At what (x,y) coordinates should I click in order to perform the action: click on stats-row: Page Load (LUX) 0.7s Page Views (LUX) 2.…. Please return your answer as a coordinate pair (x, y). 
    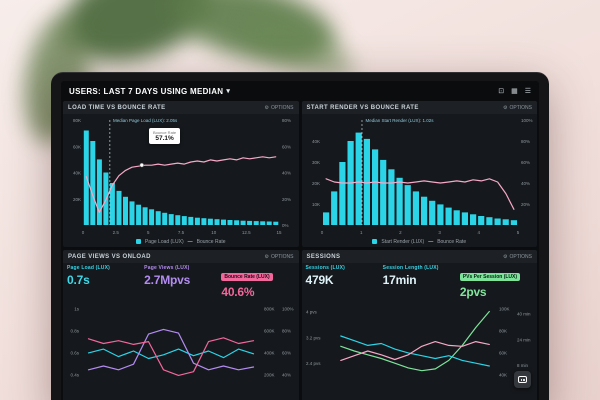
    Looking at the image, I should click on (181, 282).